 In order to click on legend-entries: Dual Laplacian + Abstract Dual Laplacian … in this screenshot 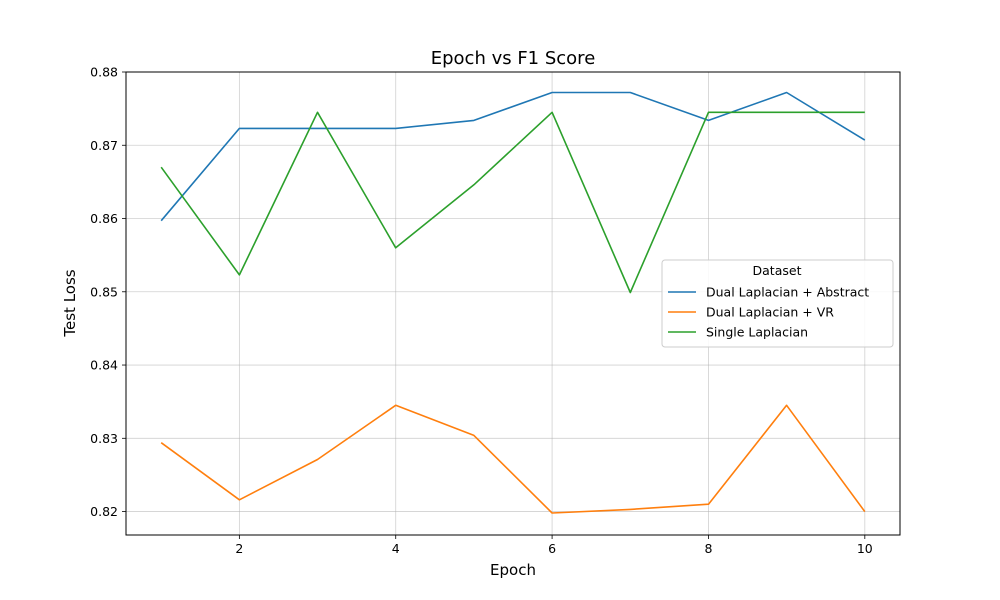, I will do `click(768, 312)`.